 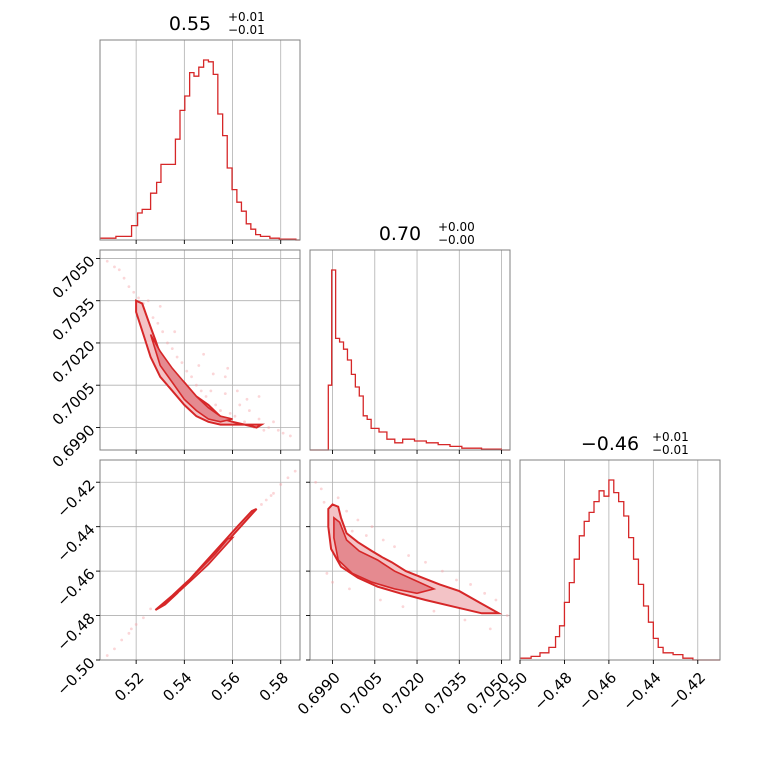 What do you see at coordinates (686, 691) in the screenshot?
I see `xticklabel-2-4: −0.42` at bounding box center [686, 691].